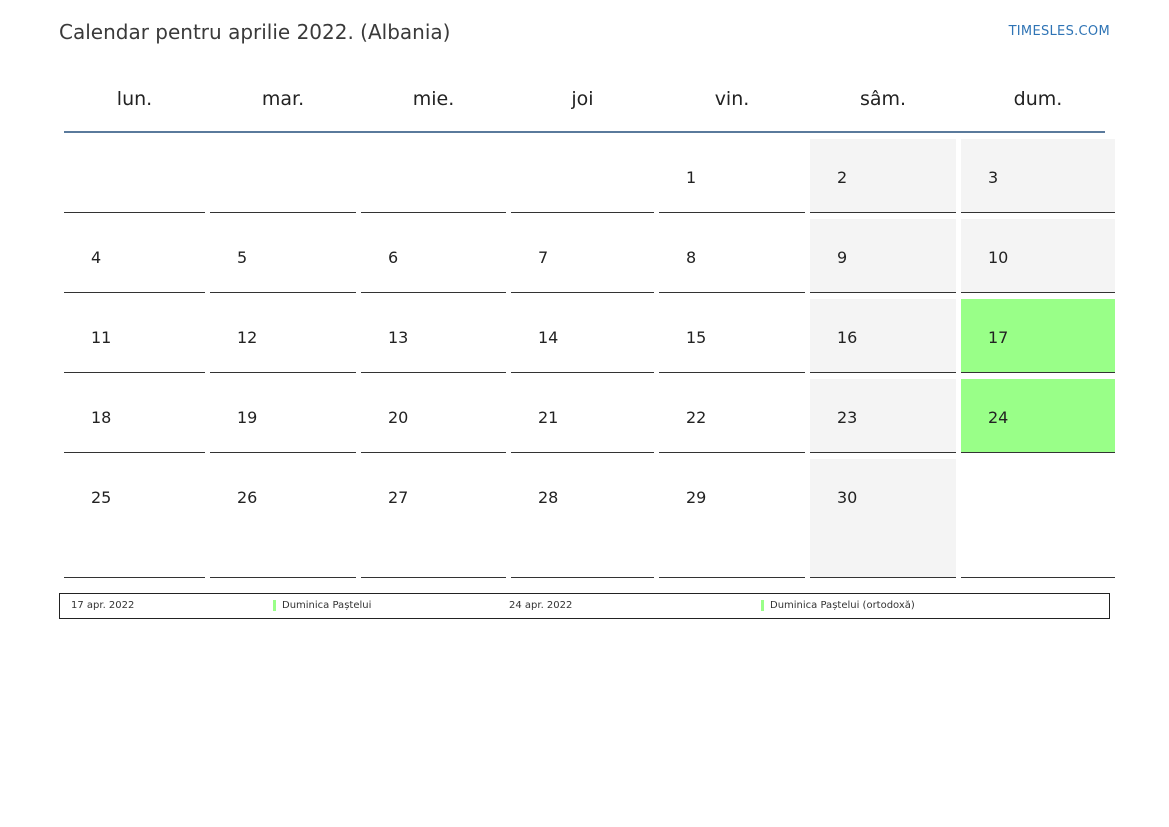 This screenshot has height=827, width=1169. What do you see at coordinates (847, 497) in the screenshot?
I see `day-number: 30` at bounding box center [847, 497].